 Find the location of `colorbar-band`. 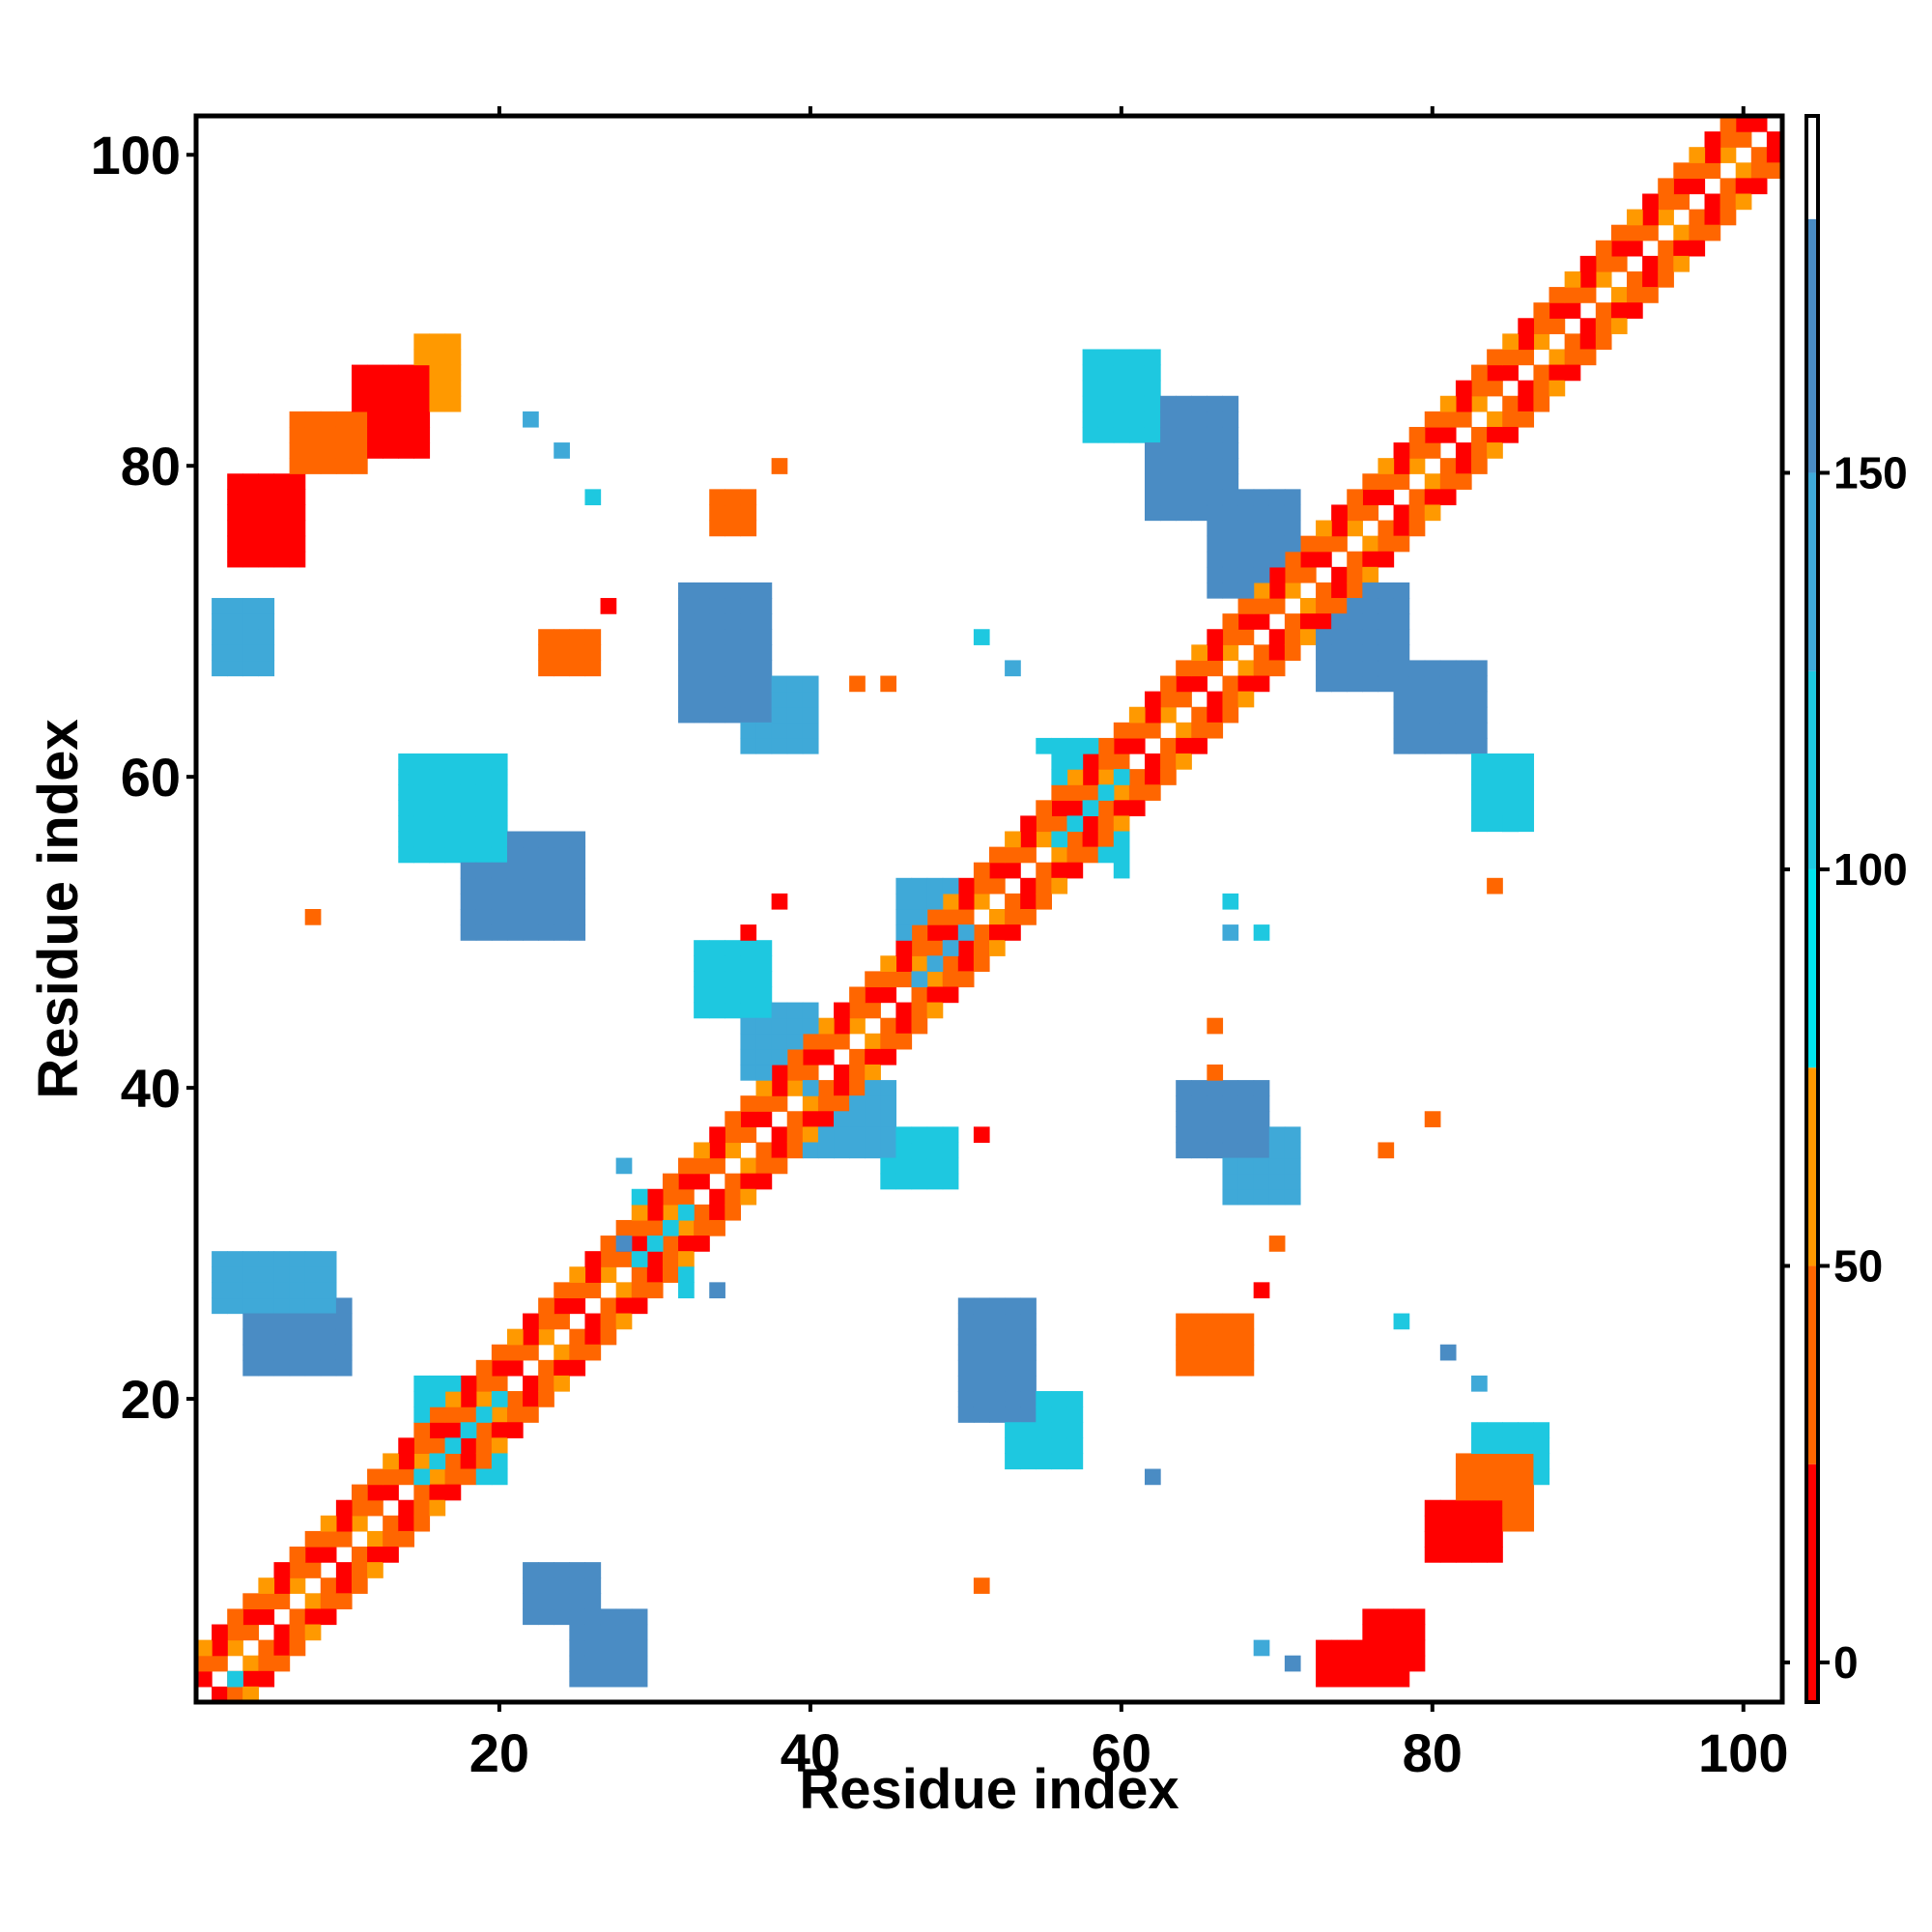

colorbar-band is located at coordinates (1812, 769).